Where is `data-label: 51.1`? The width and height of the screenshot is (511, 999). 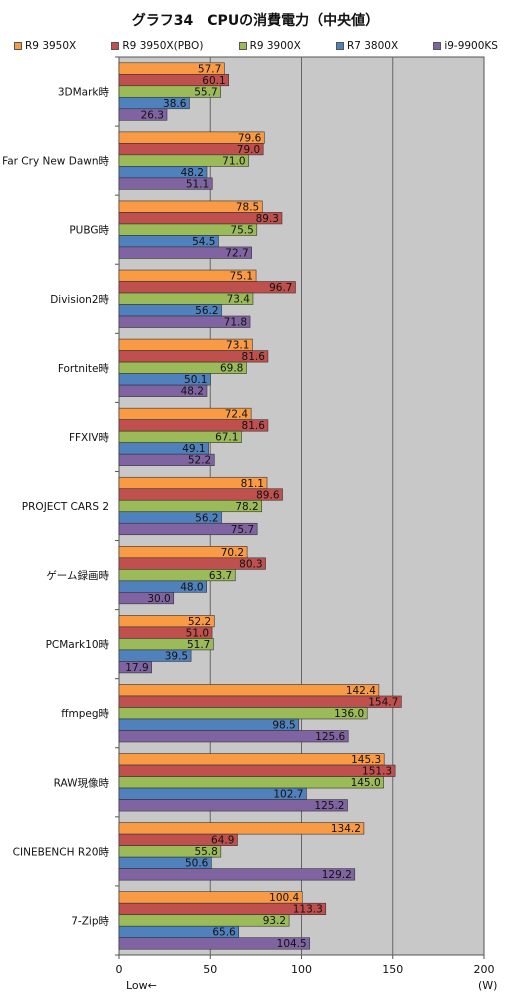
data-label: 51.1 is located at coordinates (197, 184).